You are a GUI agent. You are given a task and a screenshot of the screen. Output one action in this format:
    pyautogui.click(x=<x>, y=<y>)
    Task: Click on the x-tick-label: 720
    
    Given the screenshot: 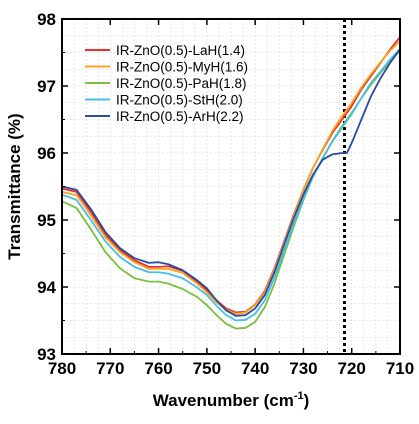 What is the action you would take?
    pyautogui.click(x=352, y=368)
    